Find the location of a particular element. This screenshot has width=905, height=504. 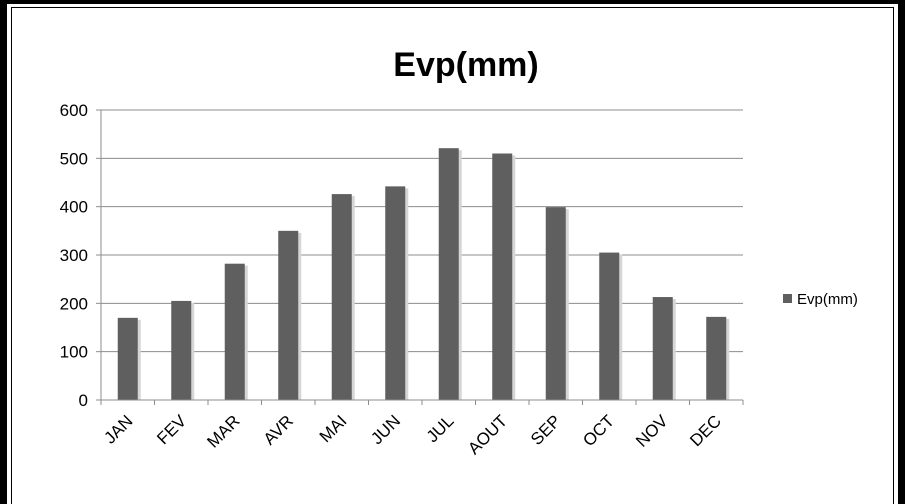

x-tick-label: AVR is located at coordinates (278, 429).